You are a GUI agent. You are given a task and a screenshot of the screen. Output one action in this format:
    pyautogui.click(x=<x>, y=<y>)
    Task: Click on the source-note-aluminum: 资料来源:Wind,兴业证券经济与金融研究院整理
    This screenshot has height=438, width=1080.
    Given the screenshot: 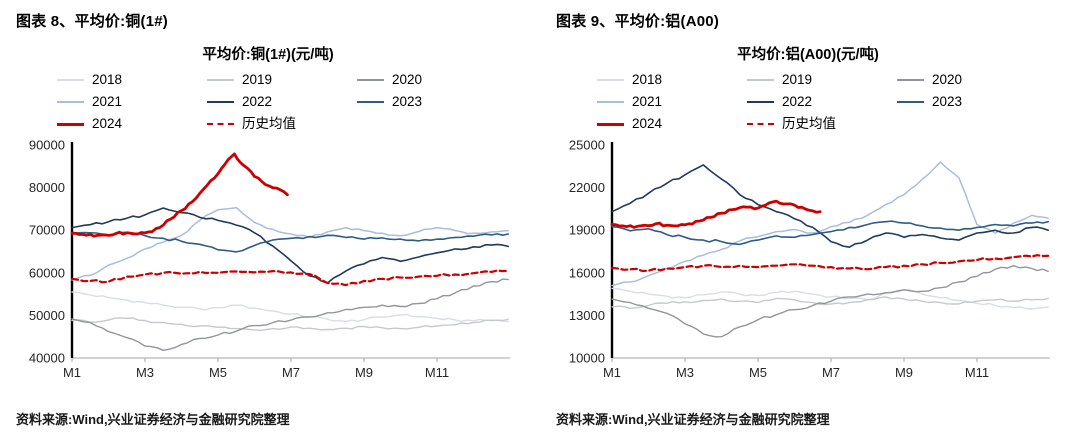 What is the action you would take?
    pyautogui.click(x=693, y=419)
    